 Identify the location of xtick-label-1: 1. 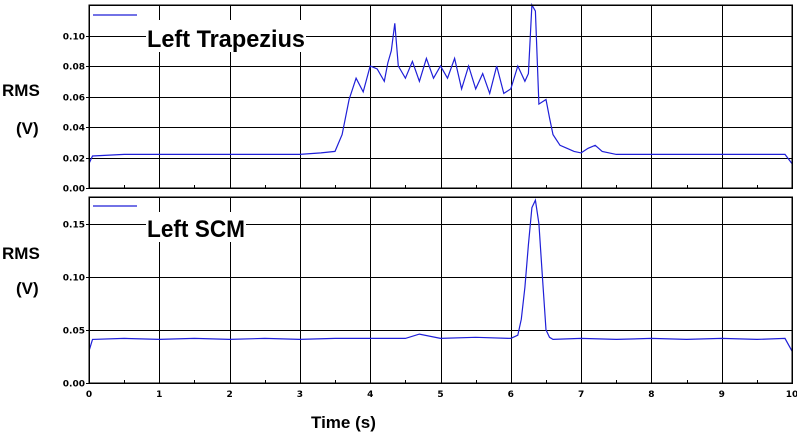
(159, 395).